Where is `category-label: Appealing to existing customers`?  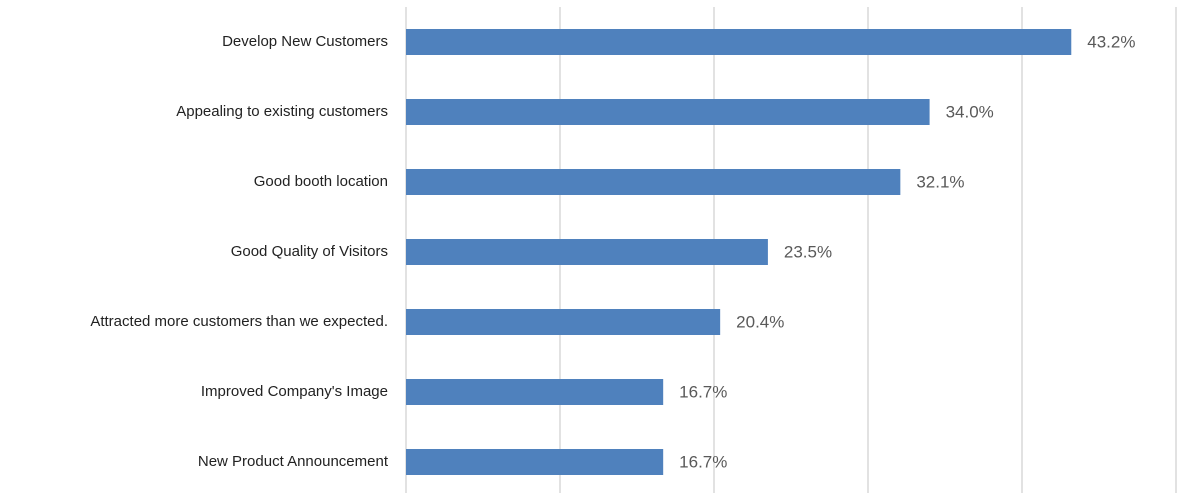 category-label: Appealing to existing customers is located at coordinates (282, 111).